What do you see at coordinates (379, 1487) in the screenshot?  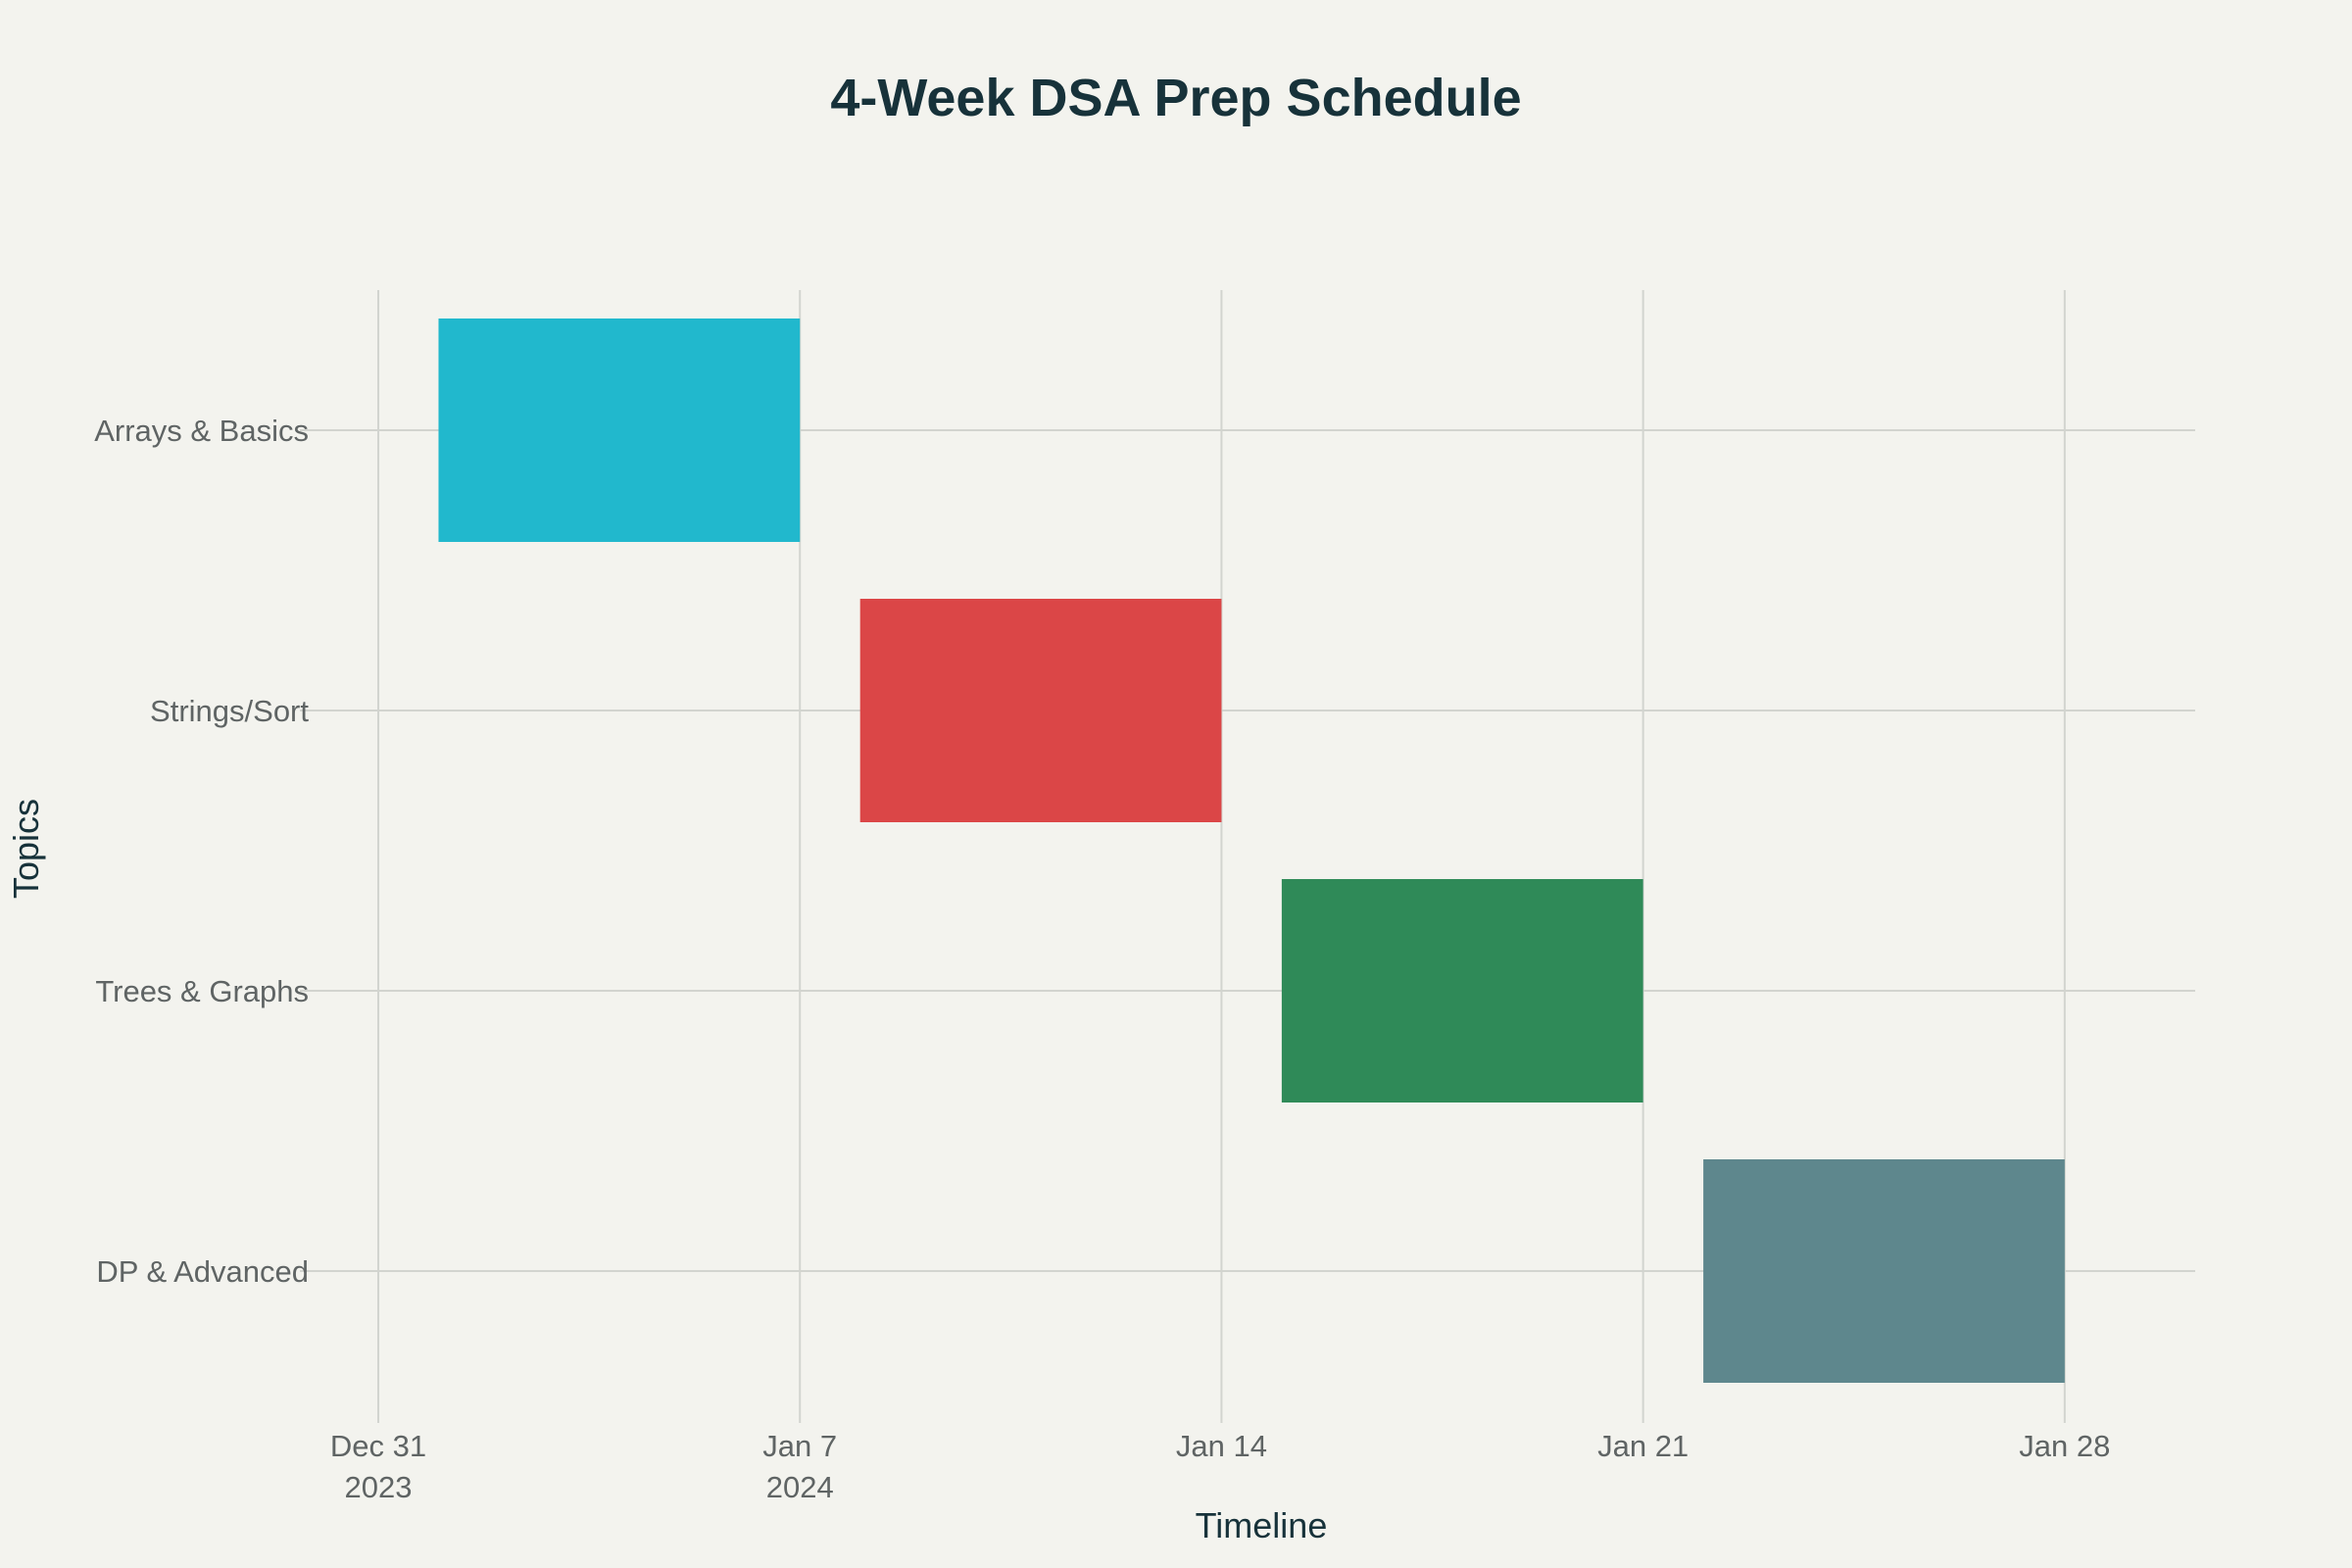 I see `x-tick-sublabel: 2023` at bounding box center [379, 1487].